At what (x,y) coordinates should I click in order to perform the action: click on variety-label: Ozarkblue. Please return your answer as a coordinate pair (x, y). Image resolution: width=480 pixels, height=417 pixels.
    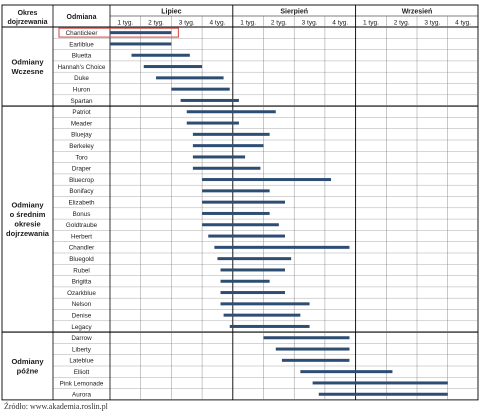
    Looking at the image, I should click on (81, 293).